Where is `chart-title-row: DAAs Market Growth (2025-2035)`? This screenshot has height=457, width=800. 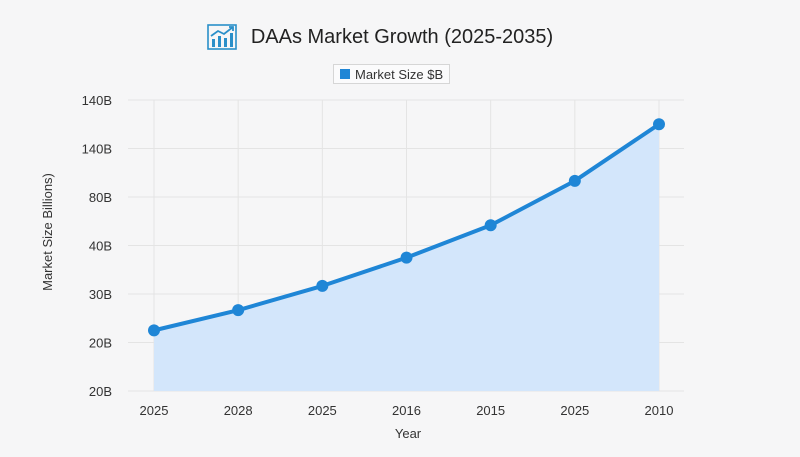
chart-title-row: DAAs Market Growth (2025-2035) is located at coordinates (400, 37).